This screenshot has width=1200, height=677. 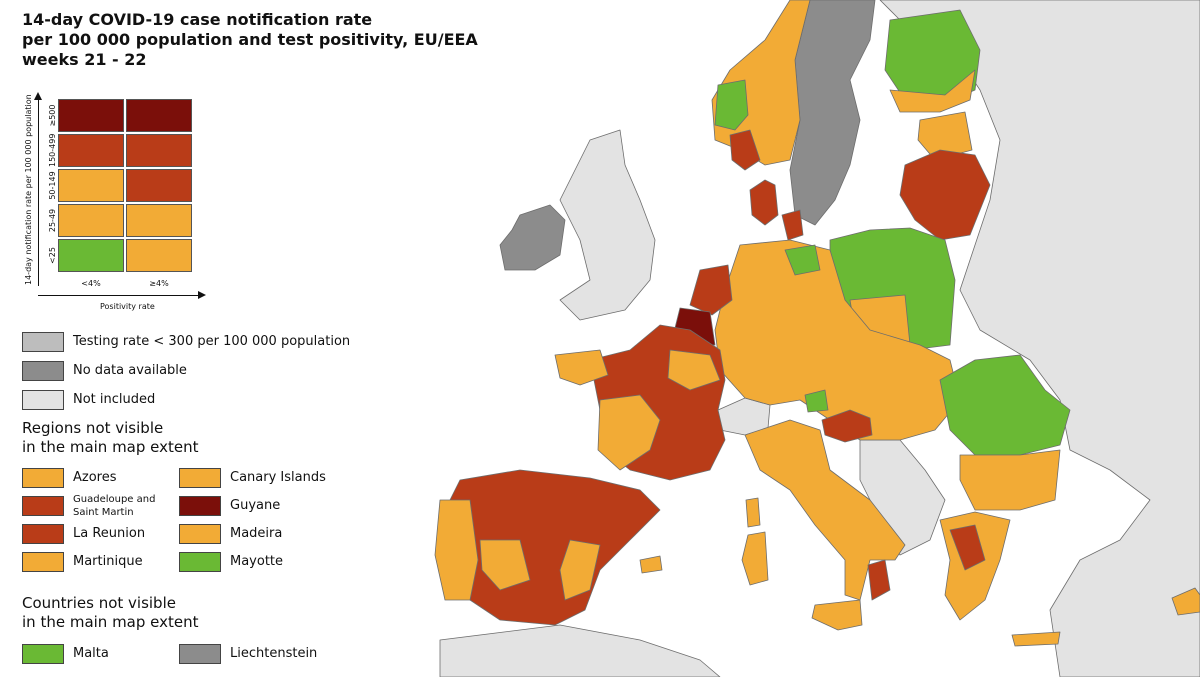 I want to click on testing-rate-swatch, so click(x=43, y=342).